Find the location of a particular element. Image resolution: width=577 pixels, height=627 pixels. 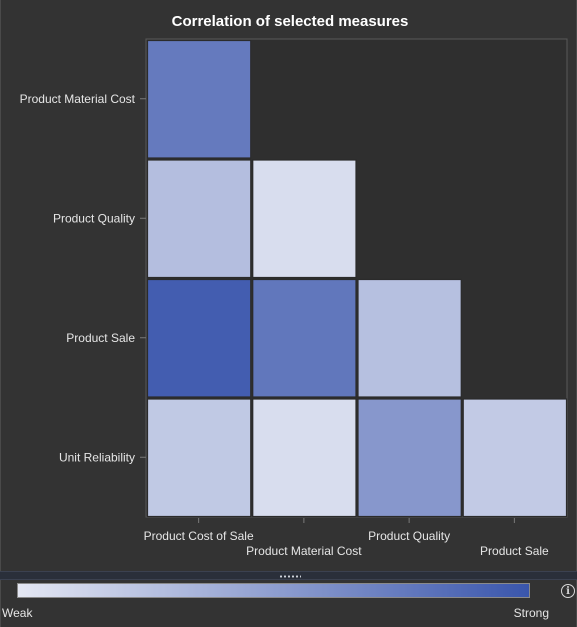

chart-title: Correlation of selected measures is located at coordinates (290, 21).